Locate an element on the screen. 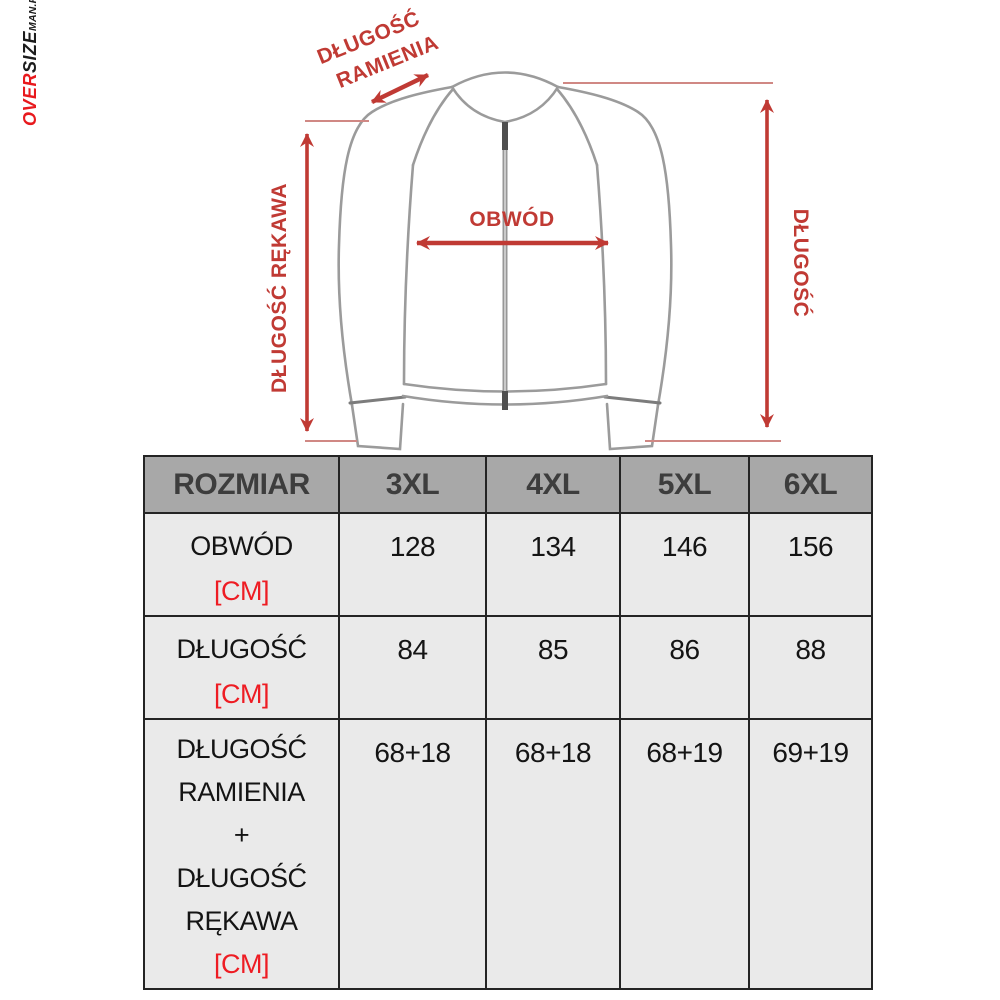 This screenshot has height=1000, width=1000. cell-obwod-4xl: 134 is located at coordinates (553, 564).